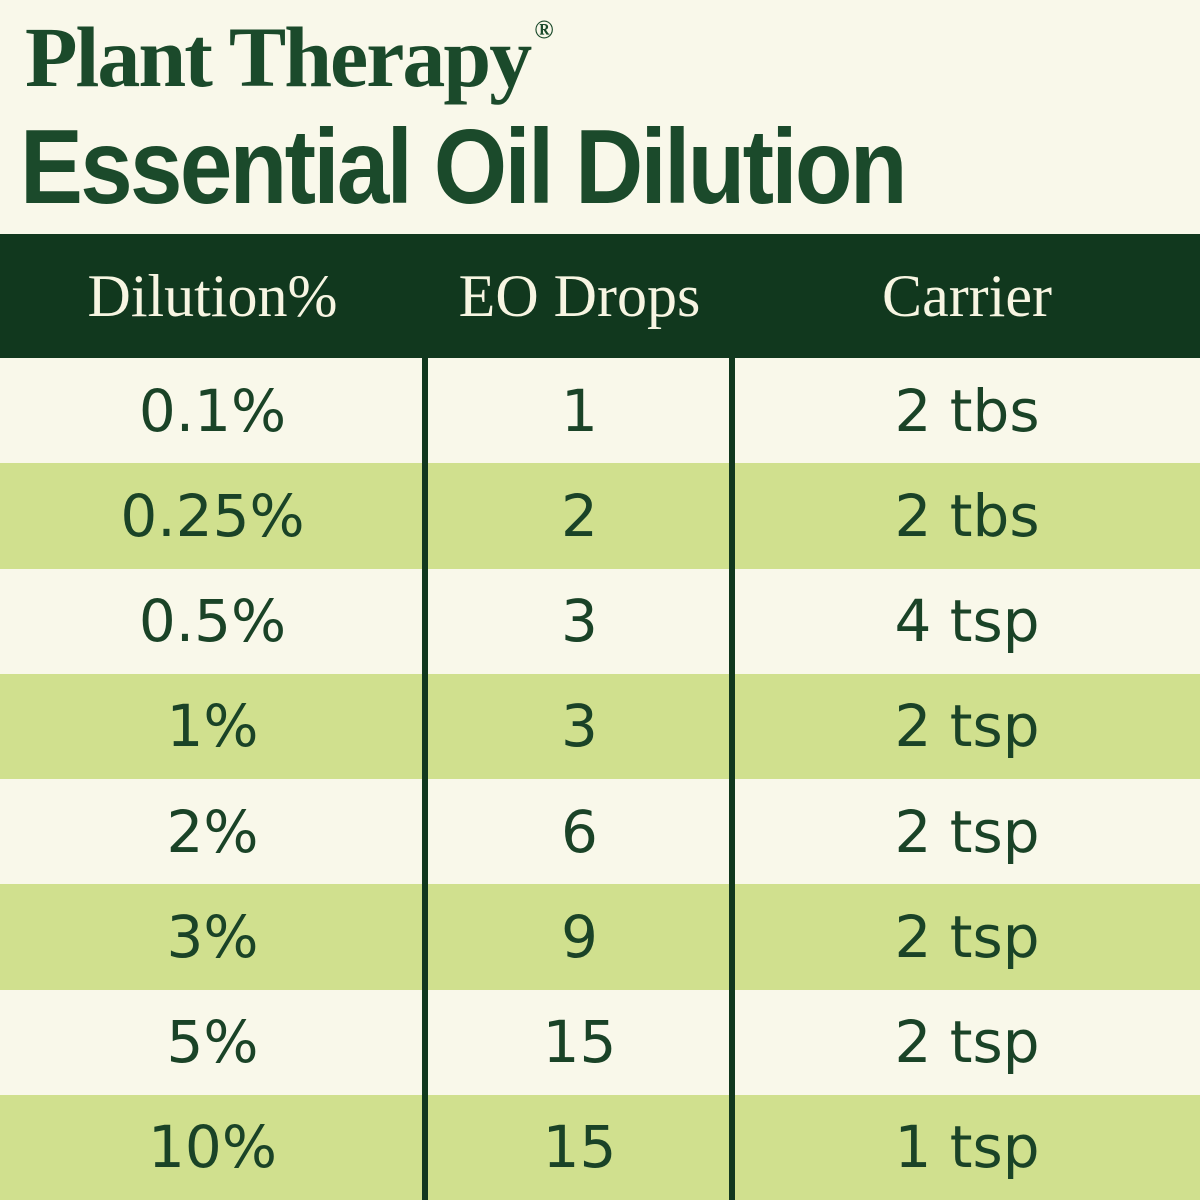  What do you see at coordinates (579, 936) in the screenshot?
I see `eo-drops-cell: 9` at bounding box center [579, 936].